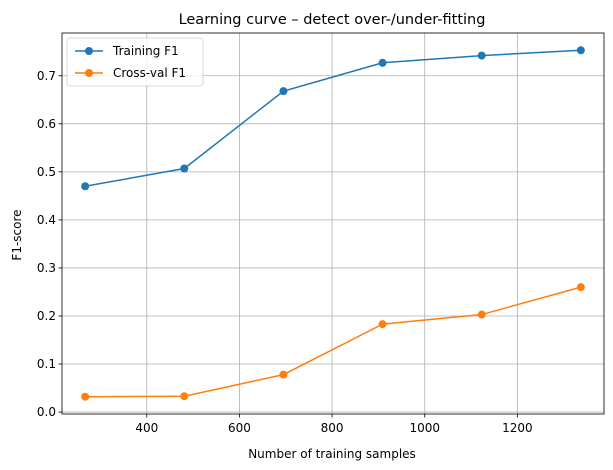  What do you see at coordinates (46, 268) in the screenshot?
I see `y-tick-label: 0.3` at bounding box center [46, 268].